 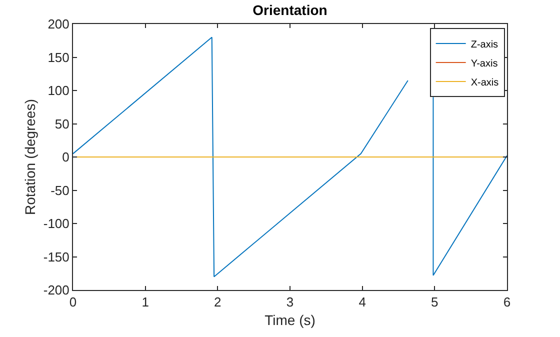 I want to click on y-axis-title: Rotation (degrees), so click(x=30, y=157).